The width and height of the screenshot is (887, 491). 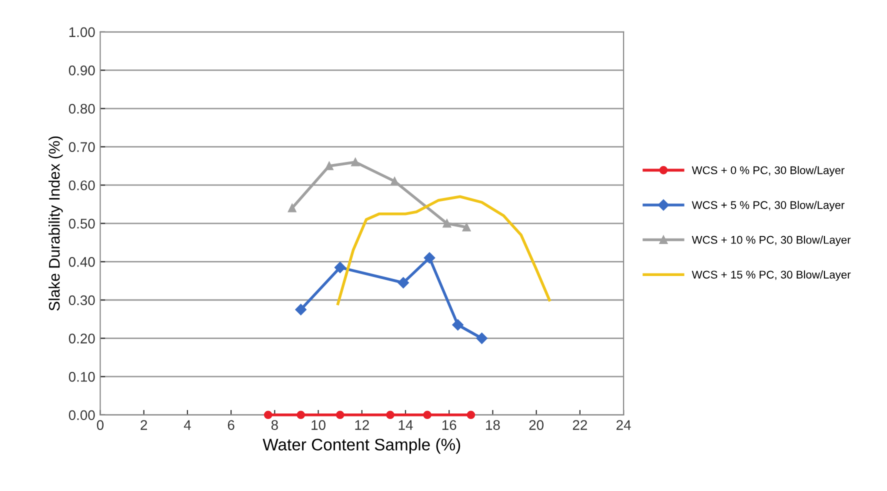 I want to click on legend-label: WCS + 10 % PC, 30 Blow/Layer, so click(x=771, y=241).